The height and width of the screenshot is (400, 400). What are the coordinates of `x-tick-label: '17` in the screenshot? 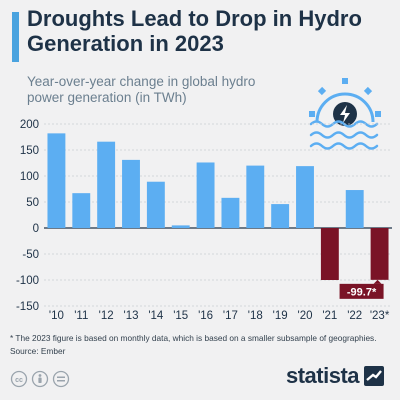 It's located at (230, 316).